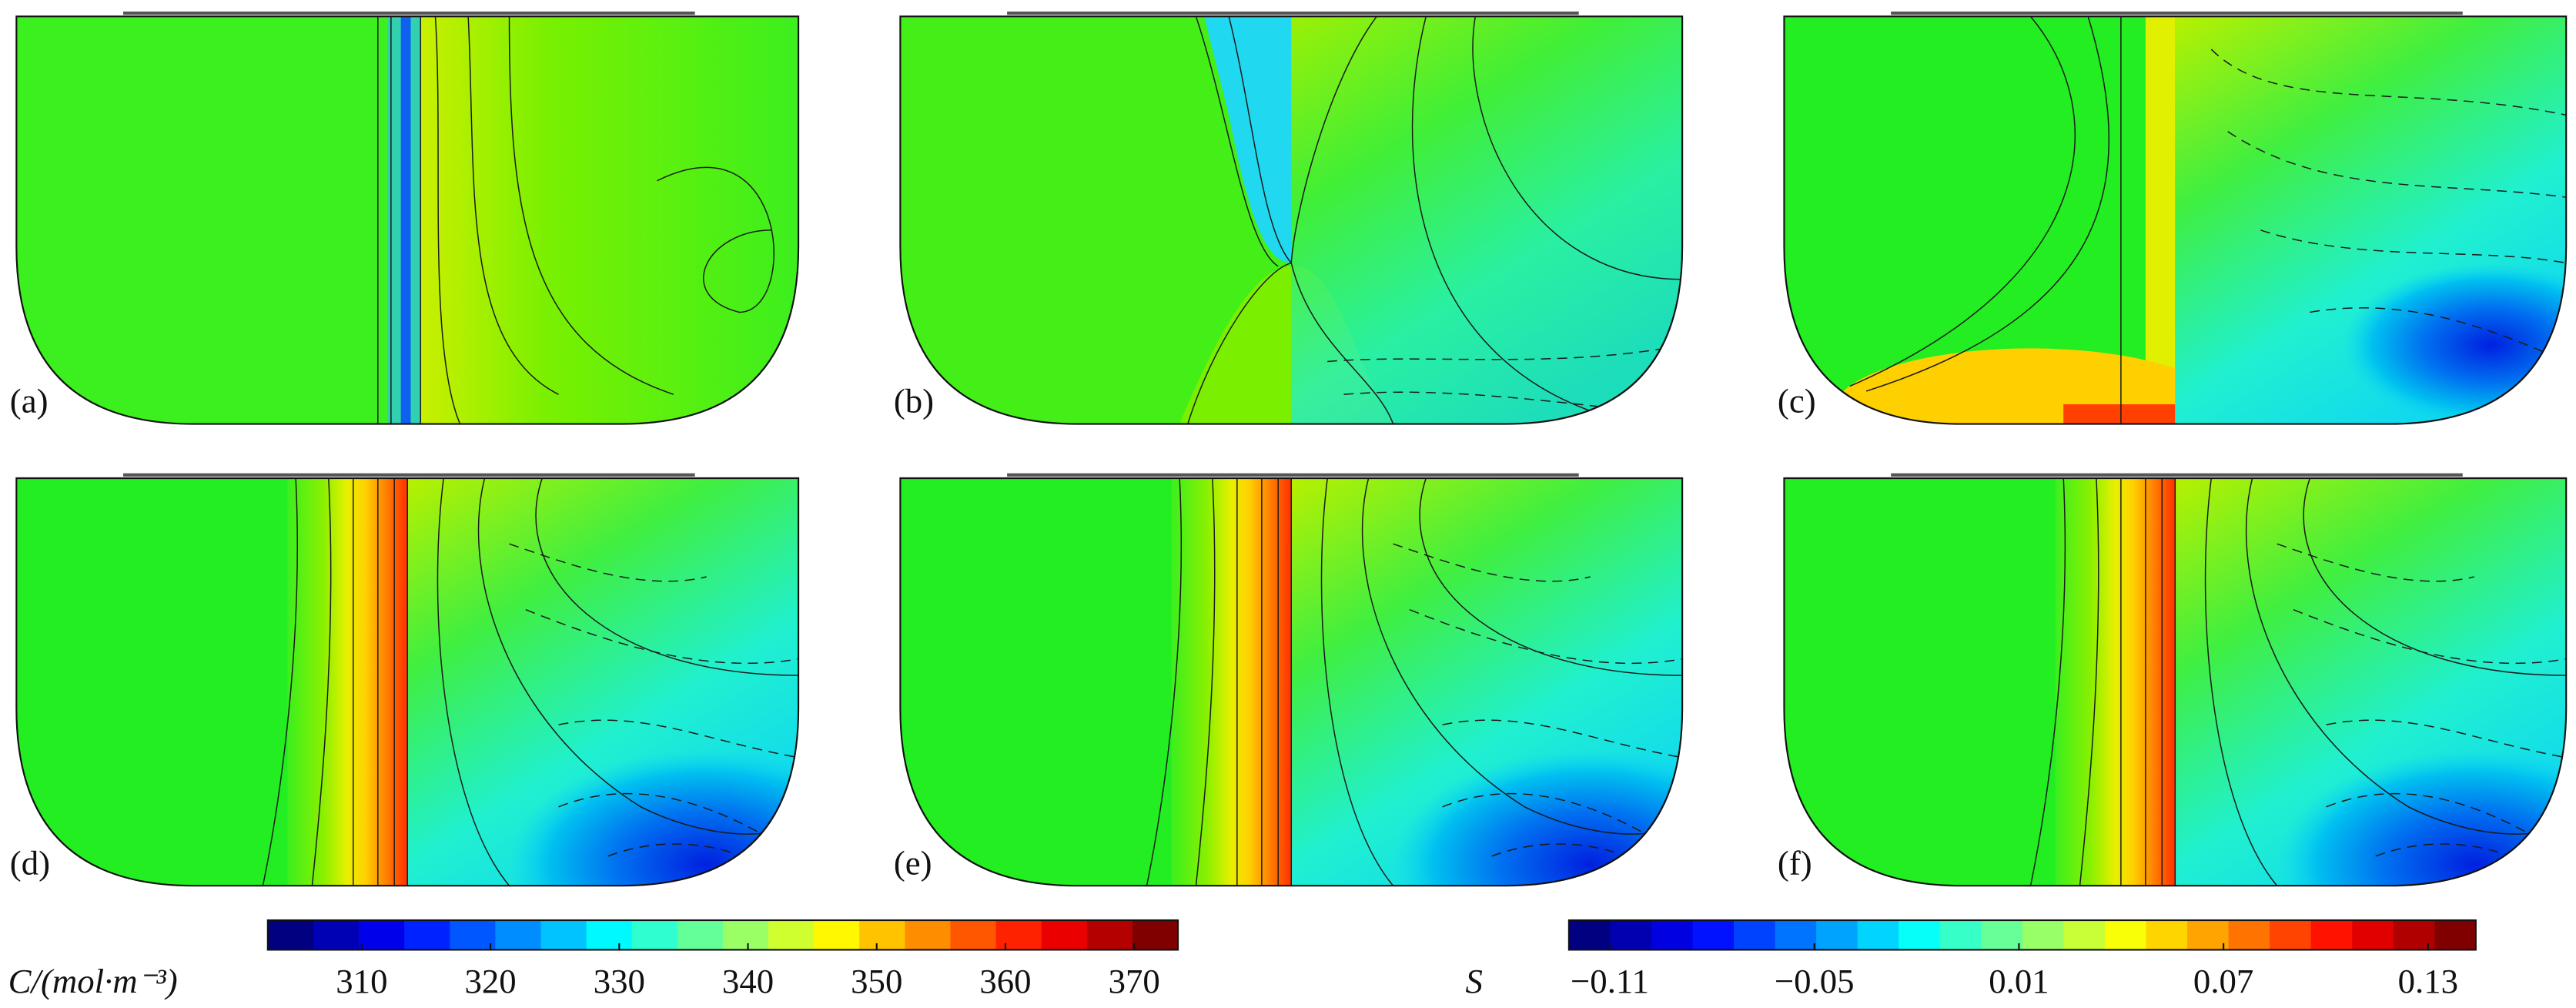 This screenshot has width=2576, height=1008. What do you see at coordinates (362, 981) in the screenshot?
I see `colorbar-tick-label: 310` at bounding box center [362, 981].